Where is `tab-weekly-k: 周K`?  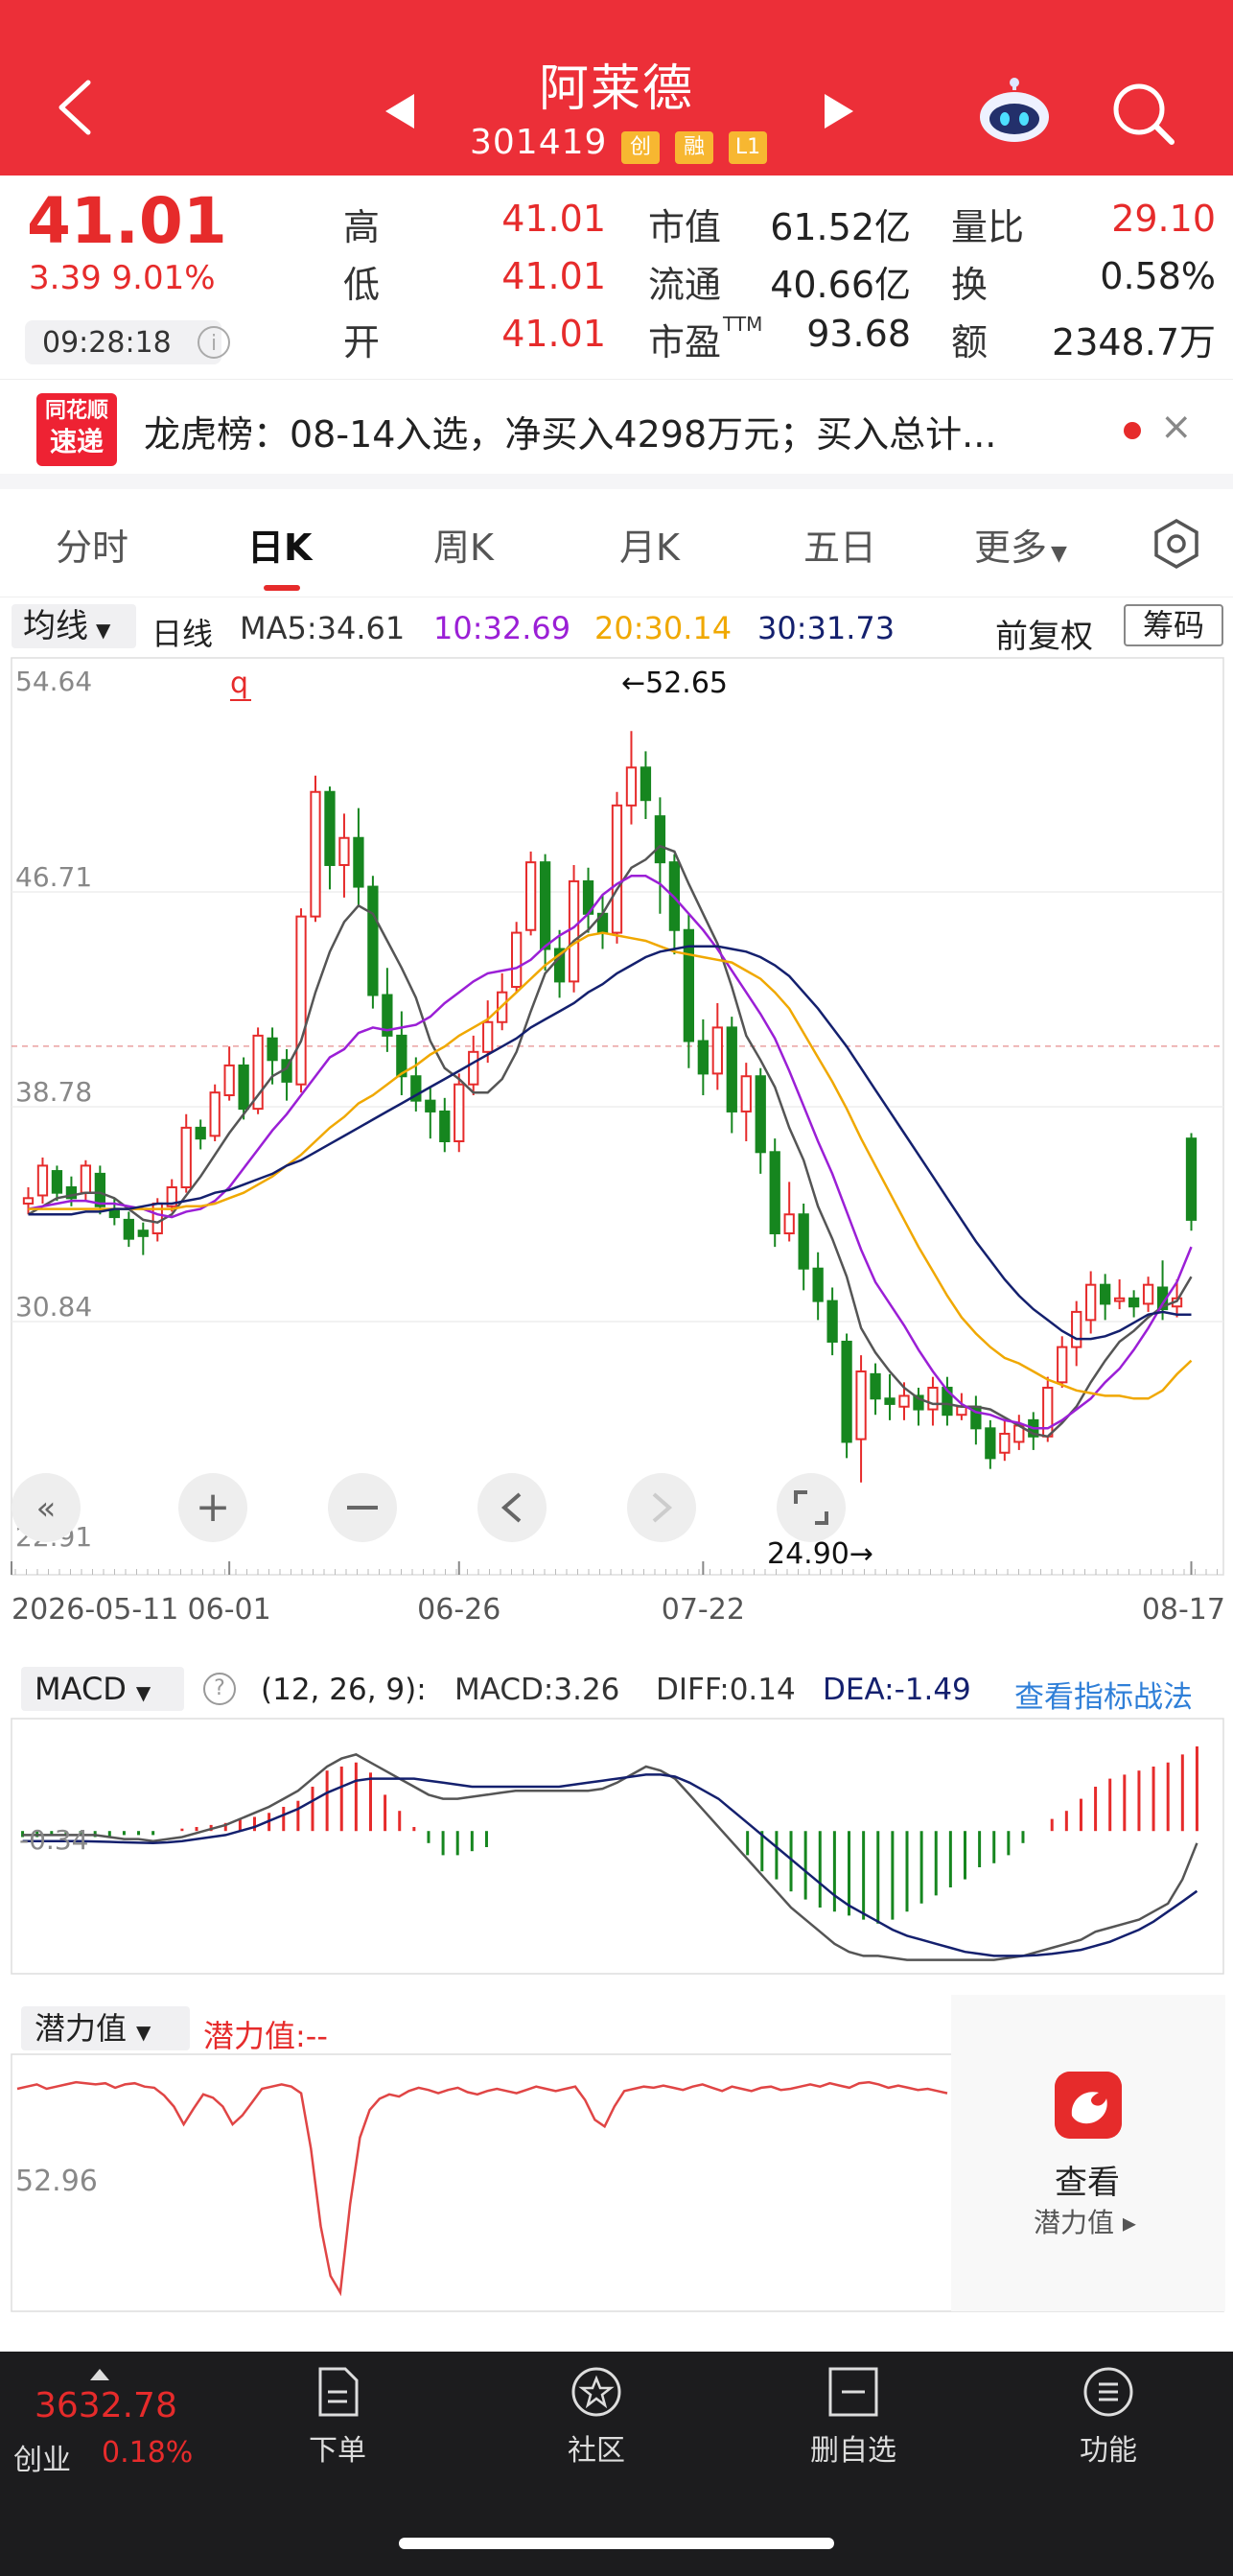
tab-weekly-k: 周K is located at coordinates (463, 548).